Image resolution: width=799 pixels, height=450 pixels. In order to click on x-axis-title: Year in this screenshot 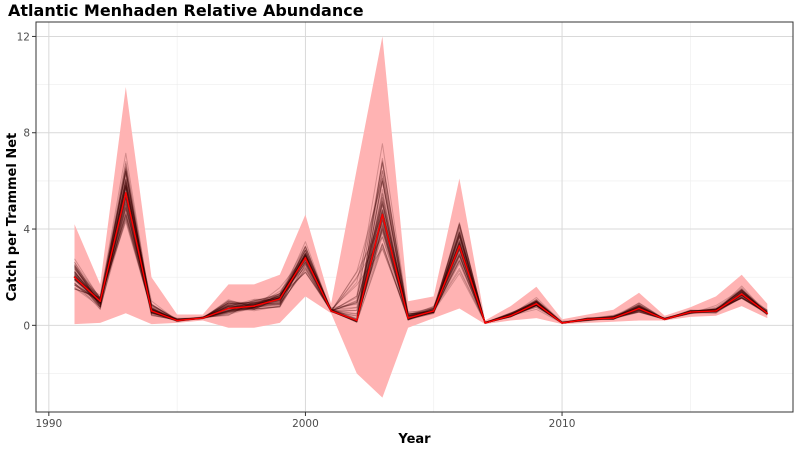, I will do `click(414, 439)`.